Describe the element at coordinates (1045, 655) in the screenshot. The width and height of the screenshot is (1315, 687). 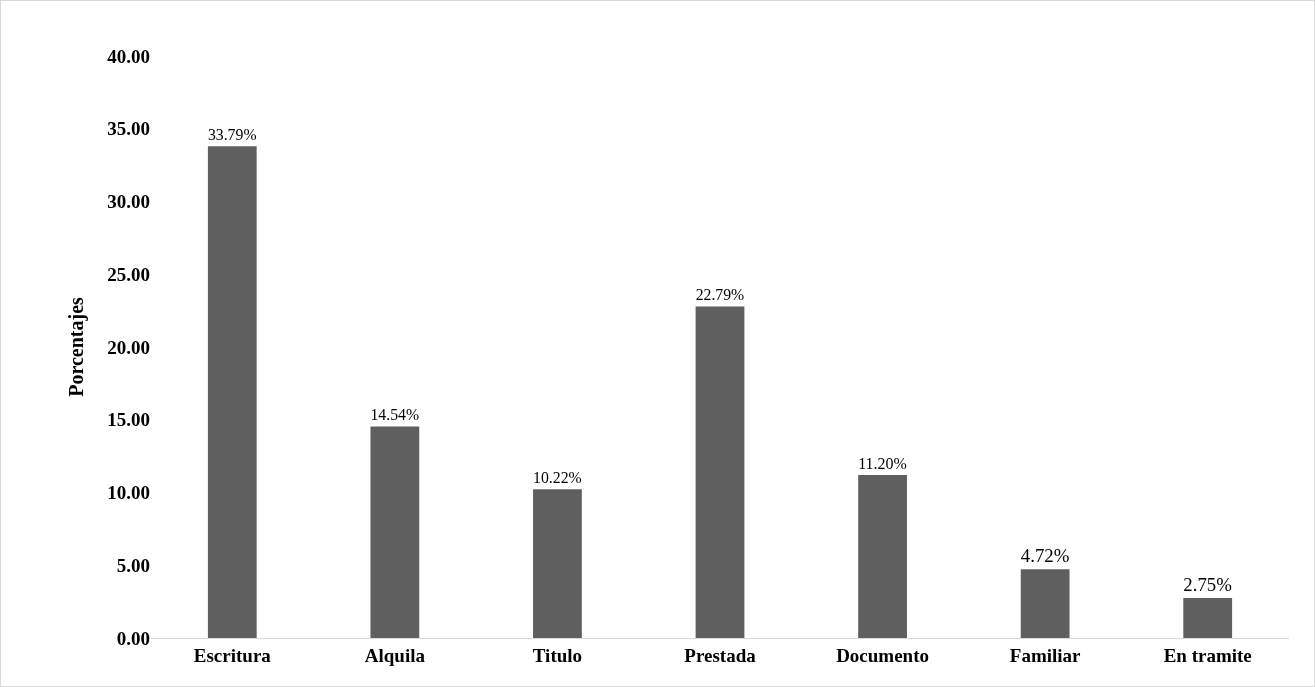
I see `x-tick-label: Familiar` at that location.